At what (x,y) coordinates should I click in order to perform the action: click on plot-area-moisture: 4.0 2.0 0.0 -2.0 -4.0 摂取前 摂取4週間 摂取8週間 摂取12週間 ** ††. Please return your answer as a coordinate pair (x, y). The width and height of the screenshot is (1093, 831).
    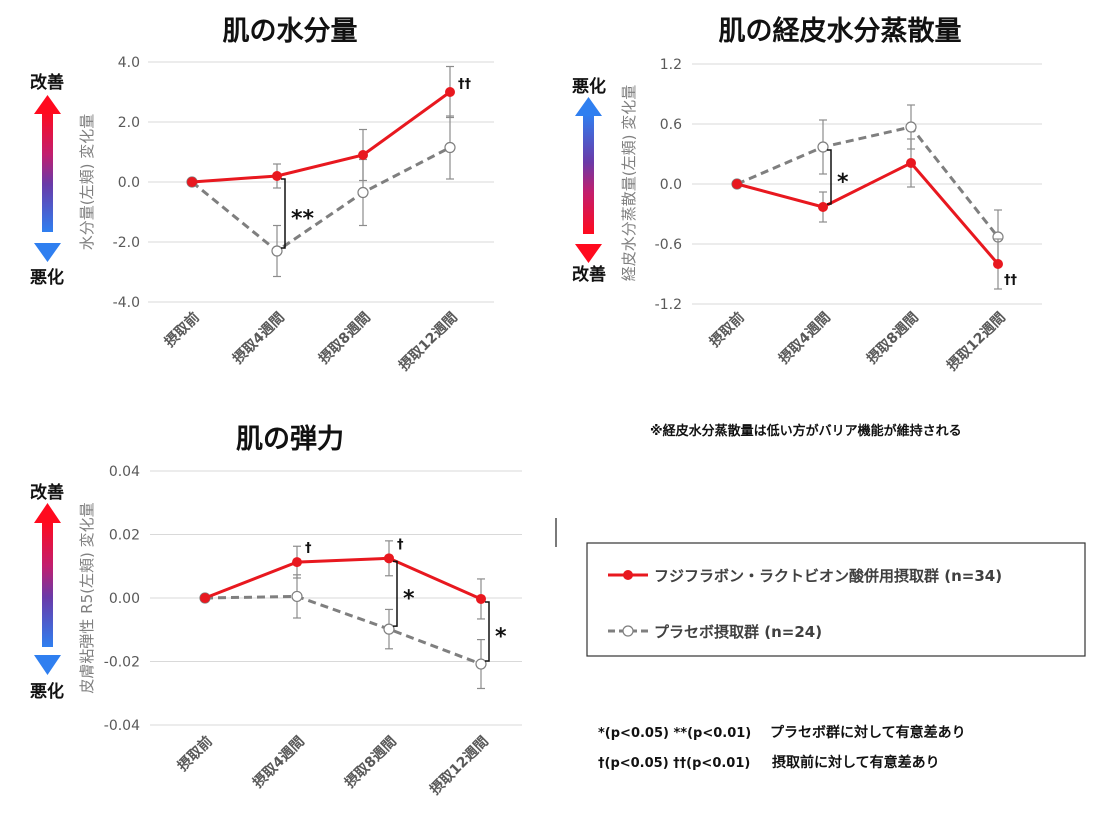
    Looking at the image, I should click on (303, 214).